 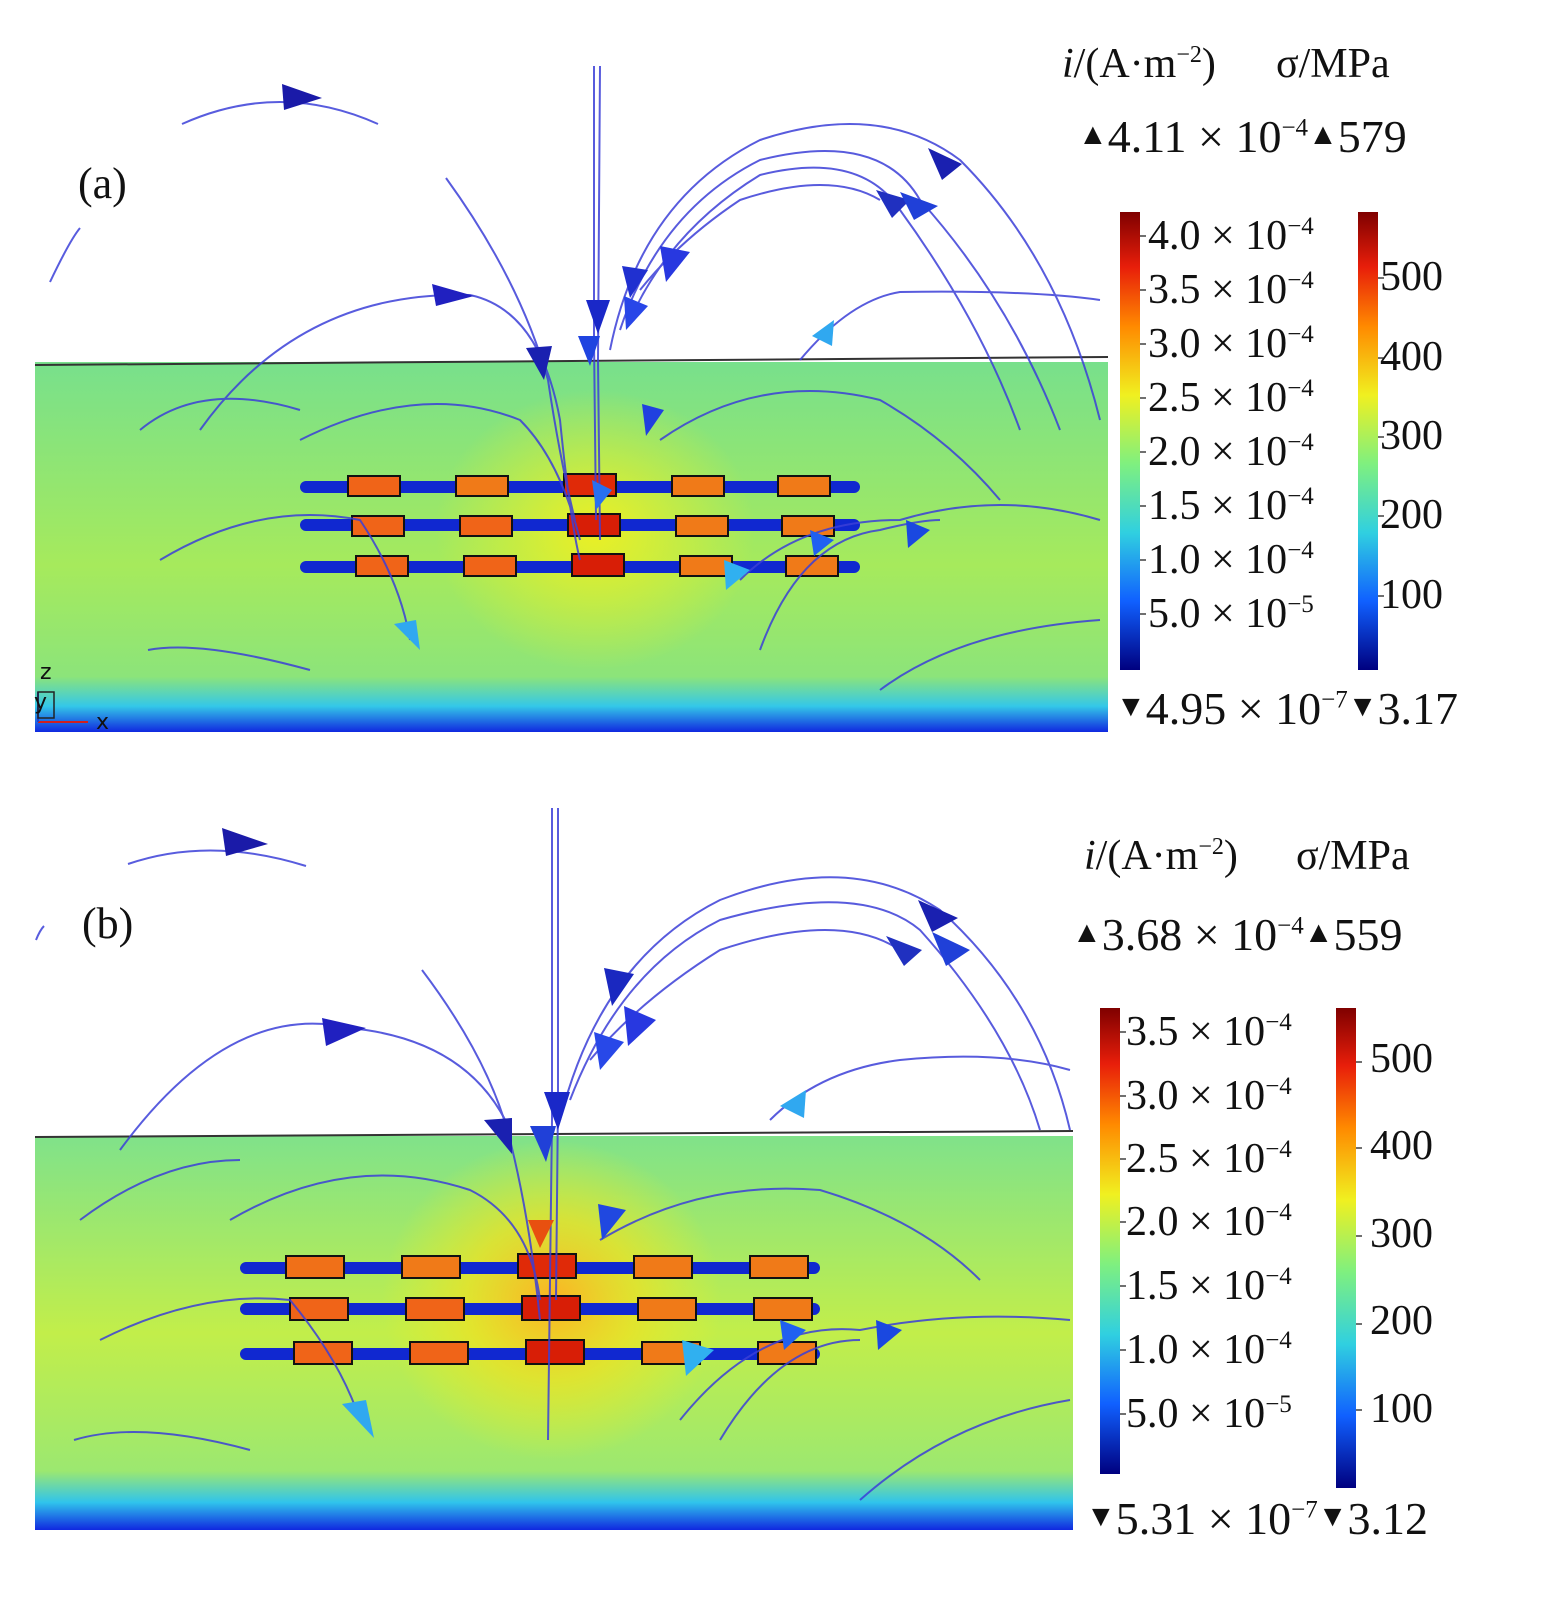 What do you see at coordinates (1090, 856) in the screenshot?
I see `current-density-symbol: i` at bounding box center [1090, 856].